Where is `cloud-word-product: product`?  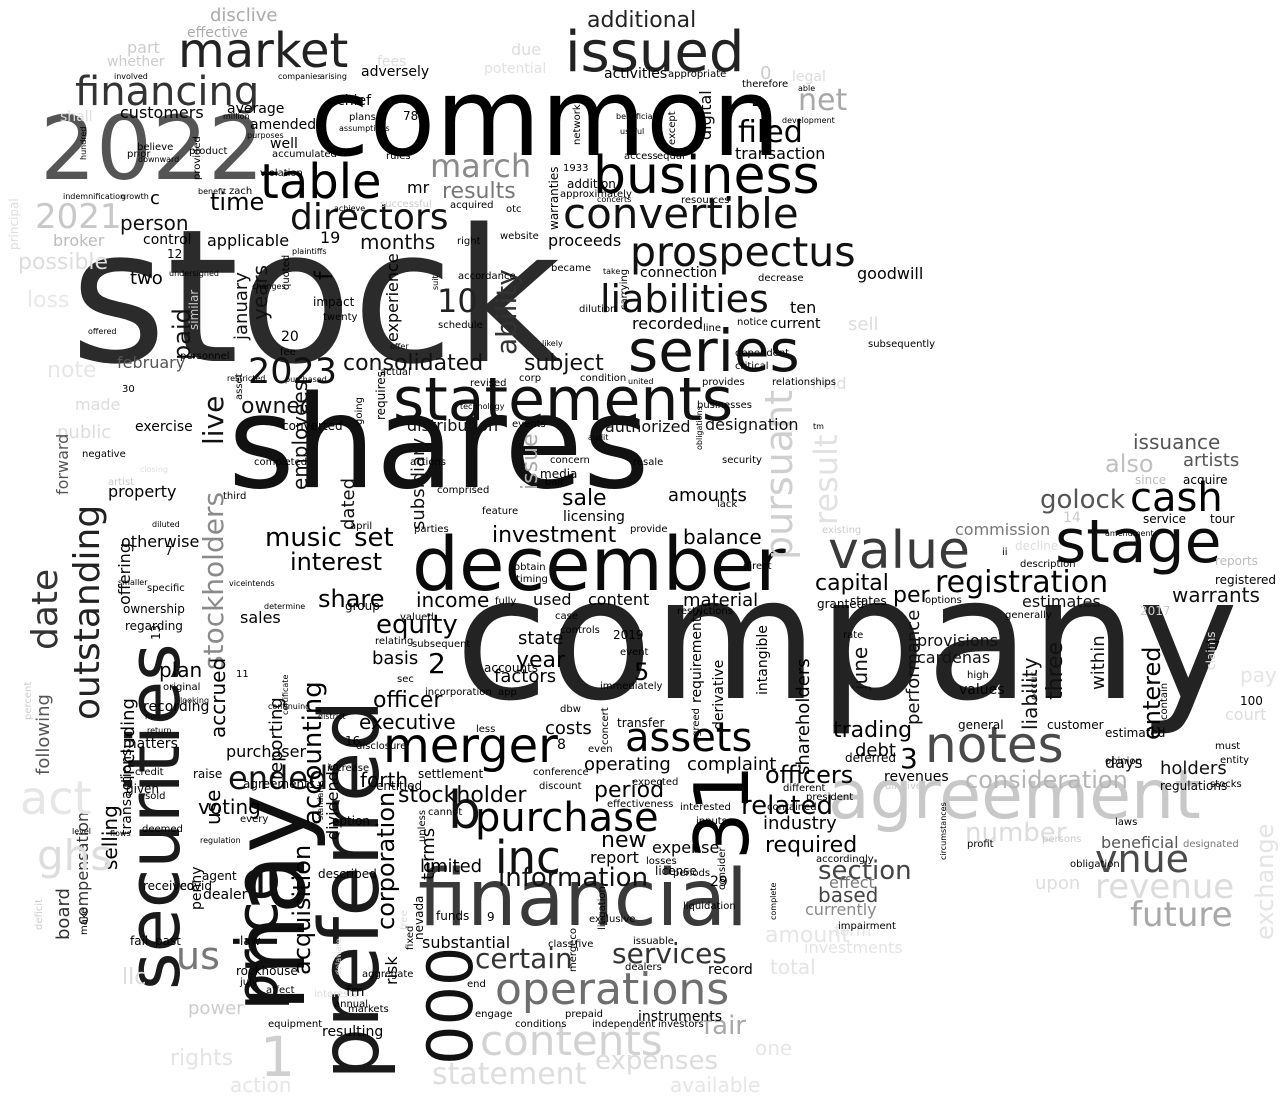 cloud-word-product: product is located at coordinates (208, 151).